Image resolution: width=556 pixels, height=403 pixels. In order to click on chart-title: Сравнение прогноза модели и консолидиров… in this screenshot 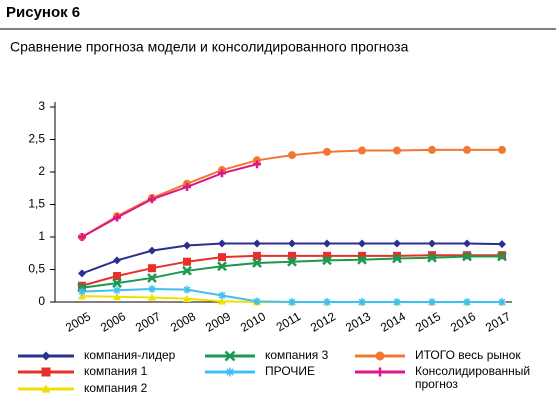, I will do `click(209, 47)`.